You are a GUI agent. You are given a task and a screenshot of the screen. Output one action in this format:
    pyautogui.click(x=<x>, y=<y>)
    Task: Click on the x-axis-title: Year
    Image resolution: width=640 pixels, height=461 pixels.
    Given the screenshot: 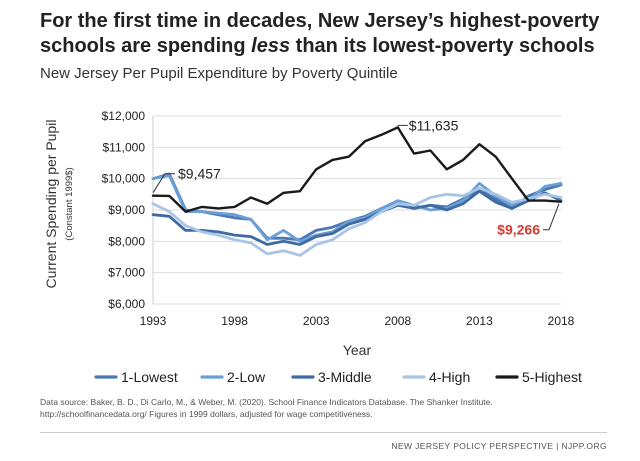 What is the action you would take?
    pyautogui.click(x=357, y=350)
    